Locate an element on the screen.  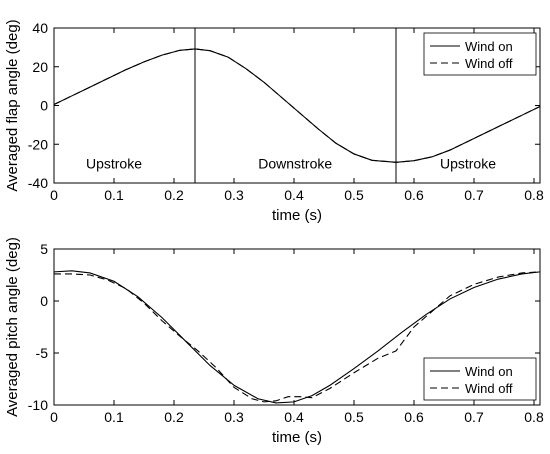
y-tick-label: 20 is located at coordinates (40, 67).